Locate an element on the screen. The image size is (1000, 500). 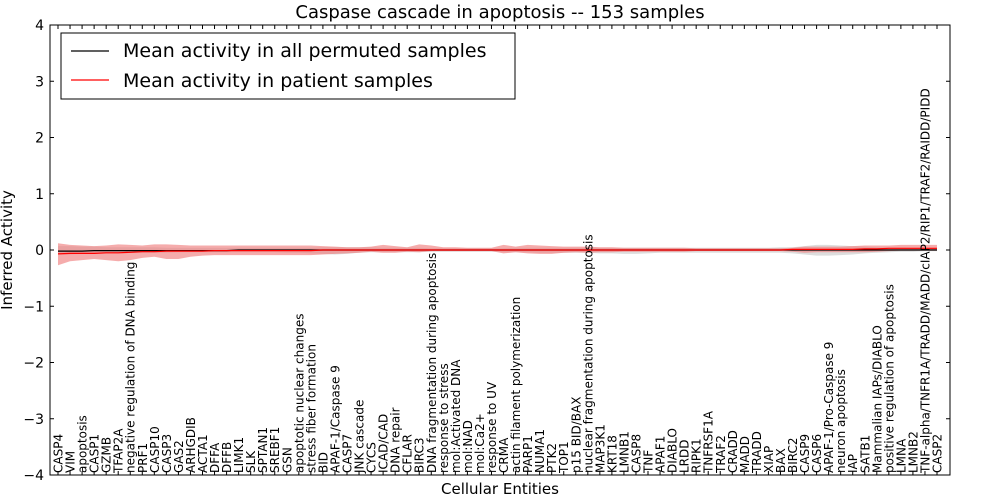
legend-label-patient: Mean activity in patient samples is located at coordinates (278, 81).